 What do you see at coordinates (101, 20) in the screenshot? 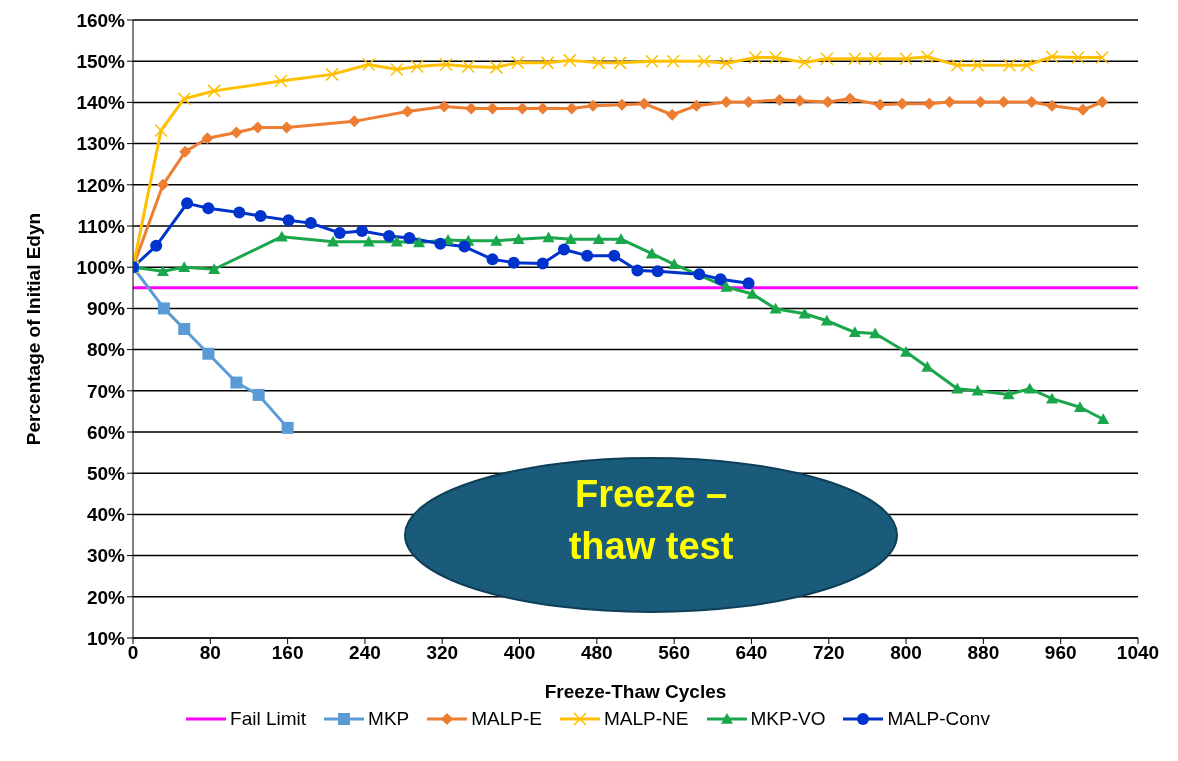
I see `y-tick-label: 160%` at bounding box center [101, 20].